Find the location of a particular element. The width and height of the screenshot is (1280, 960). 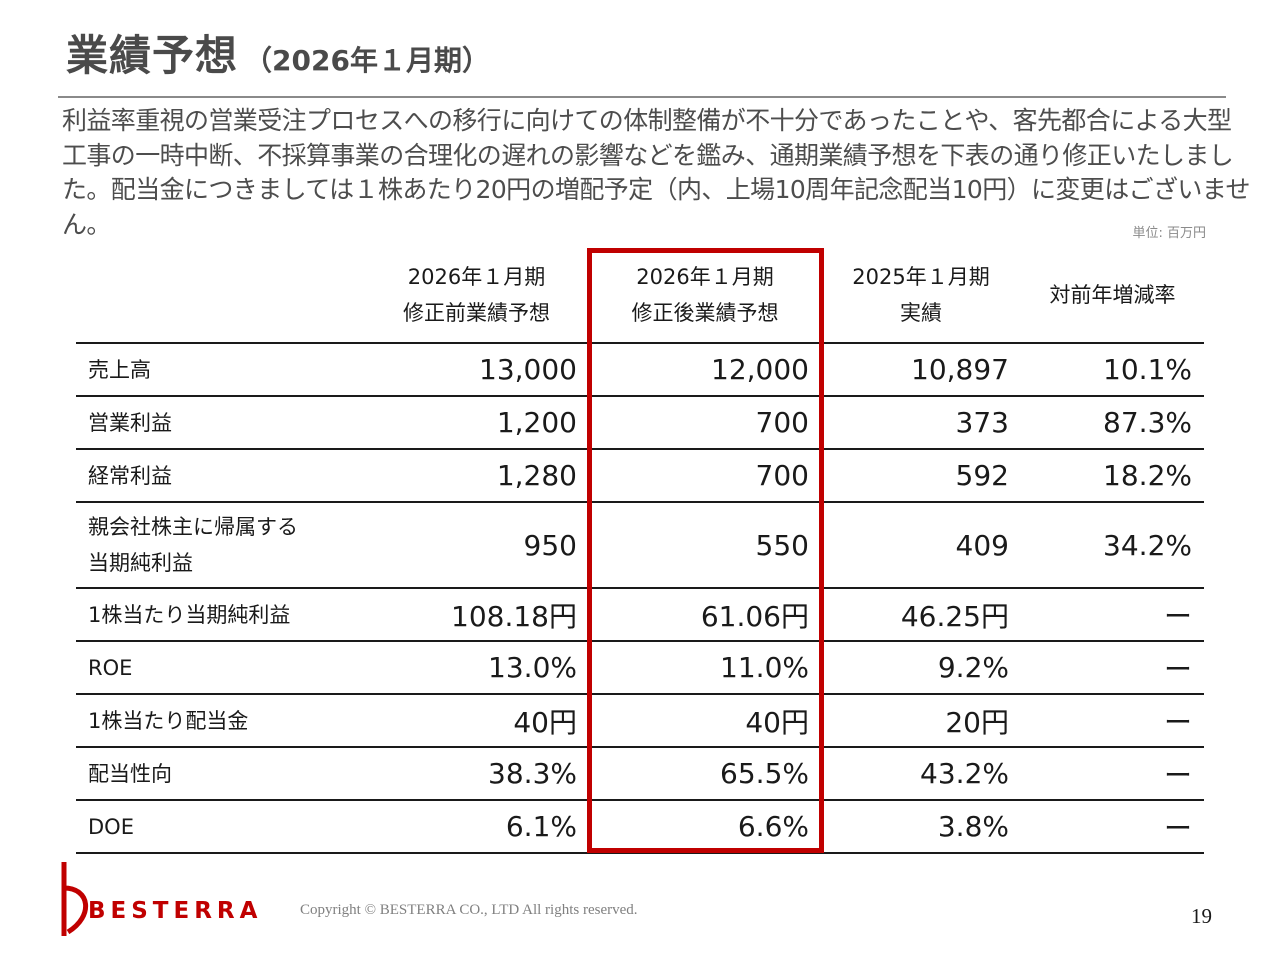

cell-before-revision: 1,200 is located at coordinates (476, 423).